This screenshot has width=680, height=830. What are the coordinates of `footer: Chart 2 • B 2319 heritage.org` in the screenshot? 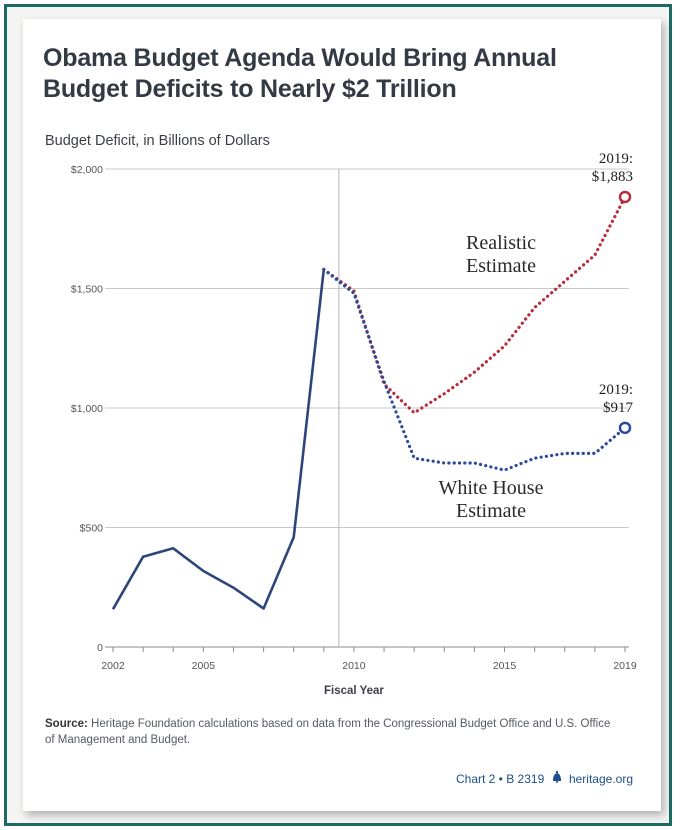 It's located at (544, 778).